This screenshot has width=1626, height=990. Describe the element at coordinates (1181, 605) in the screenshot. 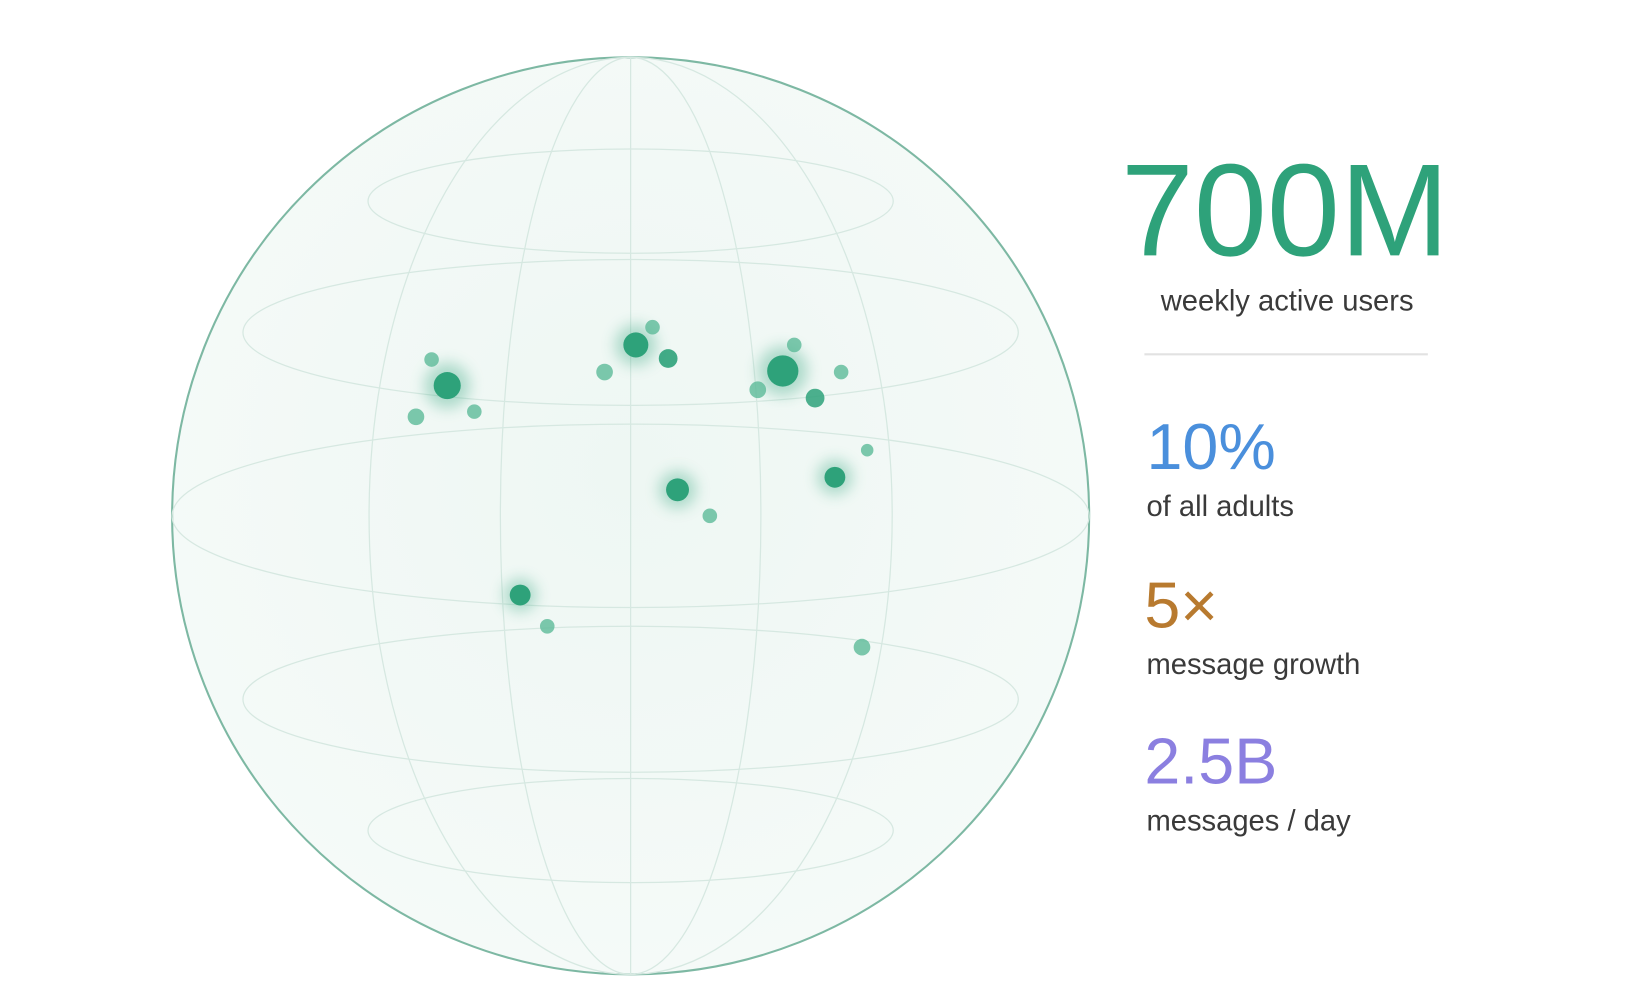

I see `stat-value: 5×` at that location.